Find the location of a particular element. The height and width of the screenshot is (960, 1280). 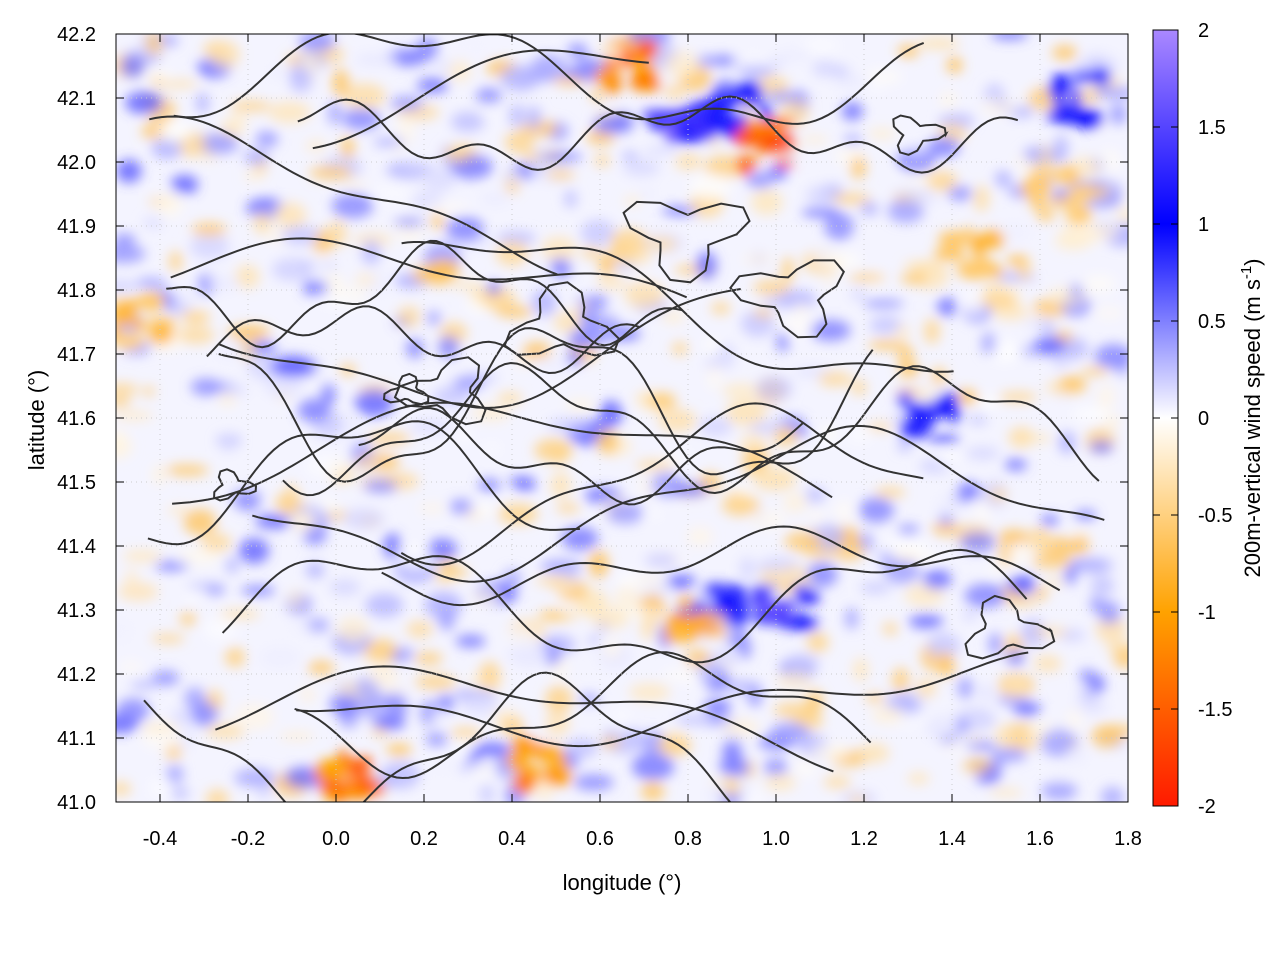

y-tick-label: 42.1 is located at coordinates (76, 99).